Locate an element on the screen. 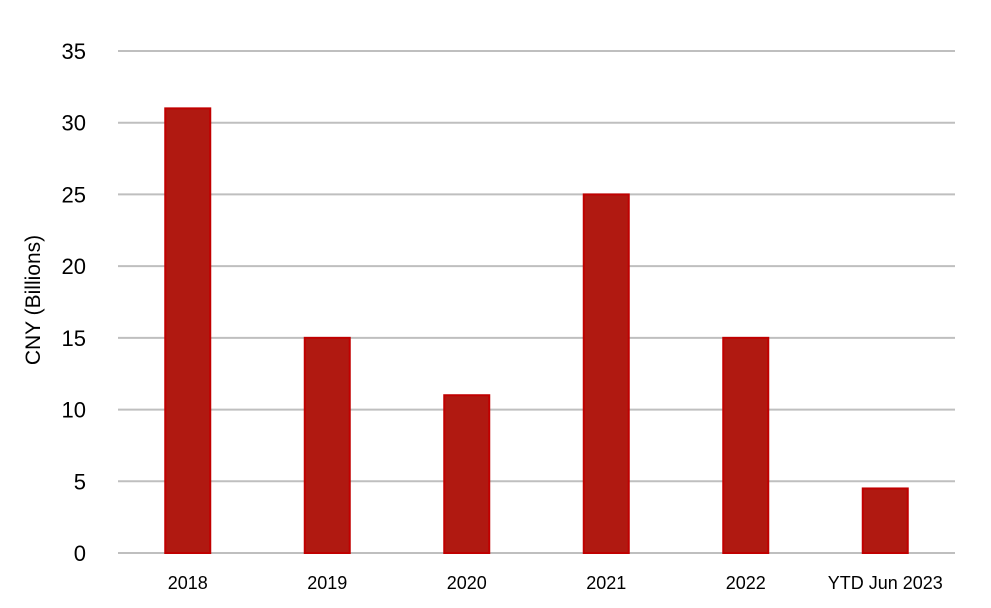 The image size is (991, 608). y-tick-label: 15 is located at coordinates (74, 338).